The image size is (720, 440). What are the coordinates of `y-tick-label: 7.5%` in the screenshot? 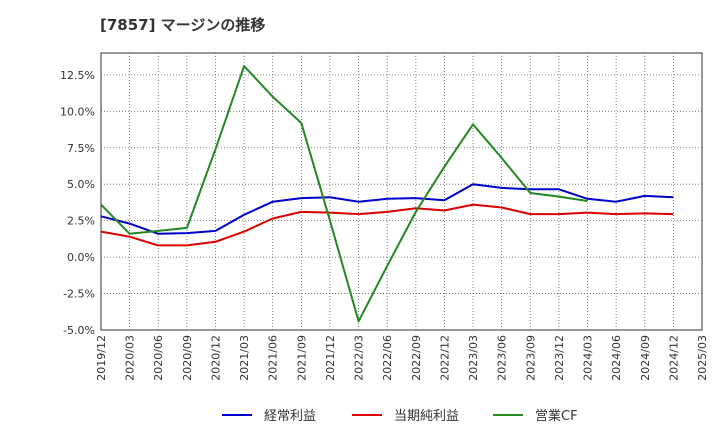 It's located at (81, 148).